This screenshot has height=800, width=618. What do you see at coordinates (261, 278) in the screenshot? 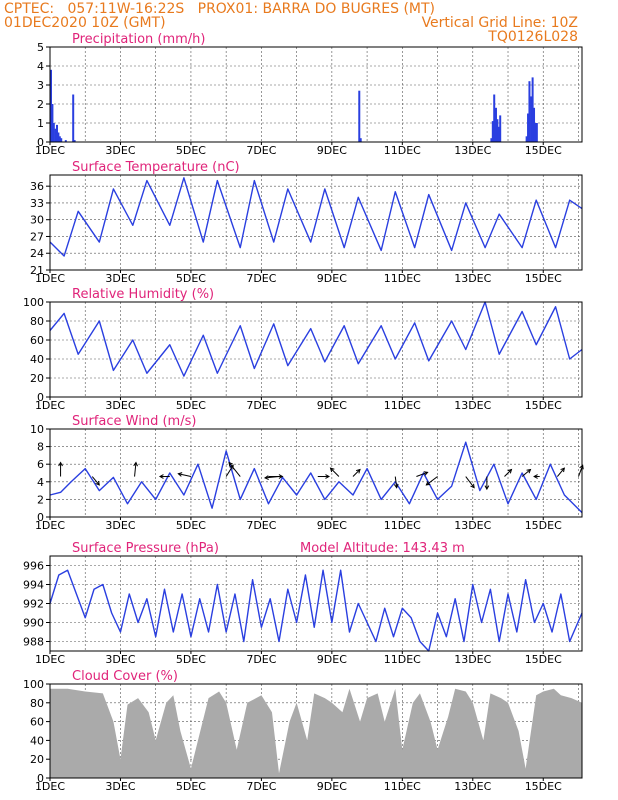
I see `x-tick-label: 7DEC` at bounding box center [261, 278].